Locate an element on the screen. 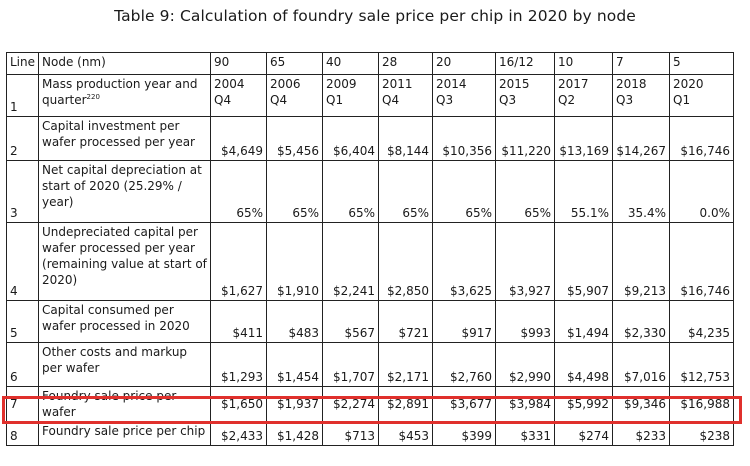  value-cell: $8,144 is located at coordinates (406, 138).